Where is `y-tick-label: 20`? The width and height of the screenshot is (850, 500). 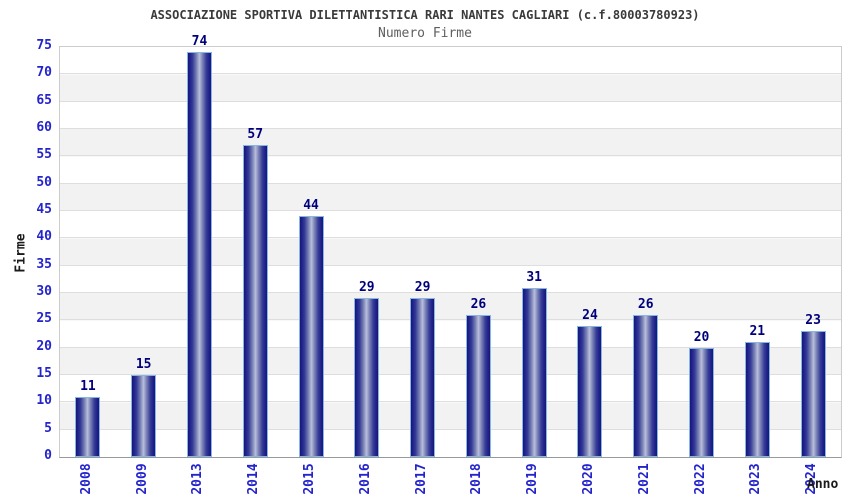 y-tick-label: 20 is located at coordinates (44, 346).